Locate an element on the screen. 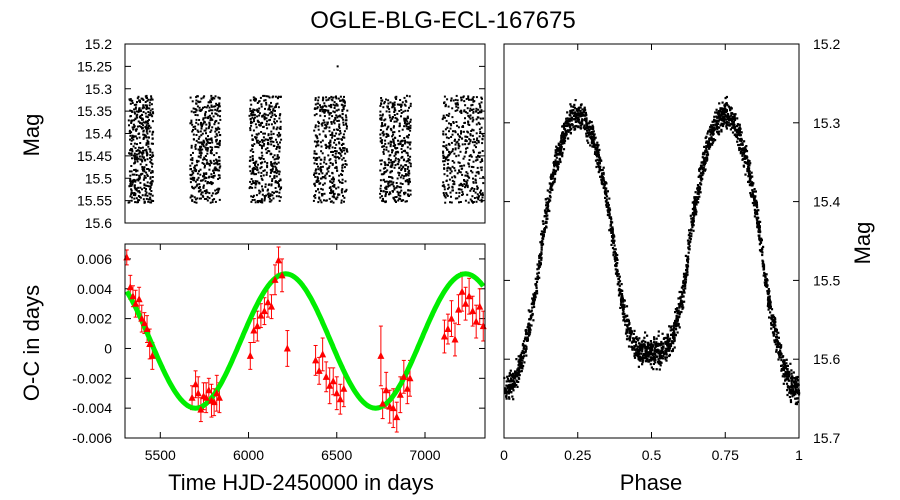  light-curve-ytick-label: 15.6 is located at coordinates (98, 223).